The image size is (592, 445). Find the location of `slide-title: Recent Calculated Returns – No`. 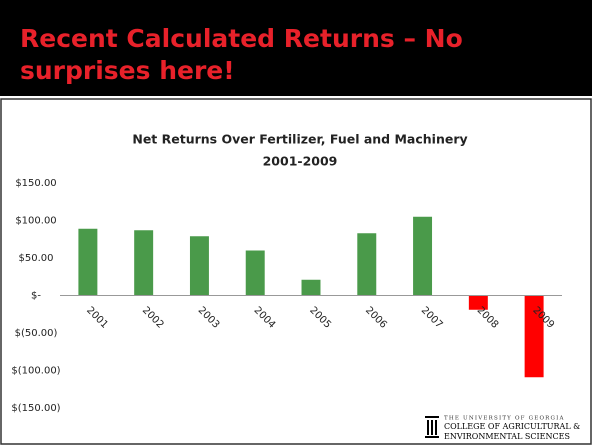

slide-title: Recent Calculated Returns – No is located at coordinates (241, 38).